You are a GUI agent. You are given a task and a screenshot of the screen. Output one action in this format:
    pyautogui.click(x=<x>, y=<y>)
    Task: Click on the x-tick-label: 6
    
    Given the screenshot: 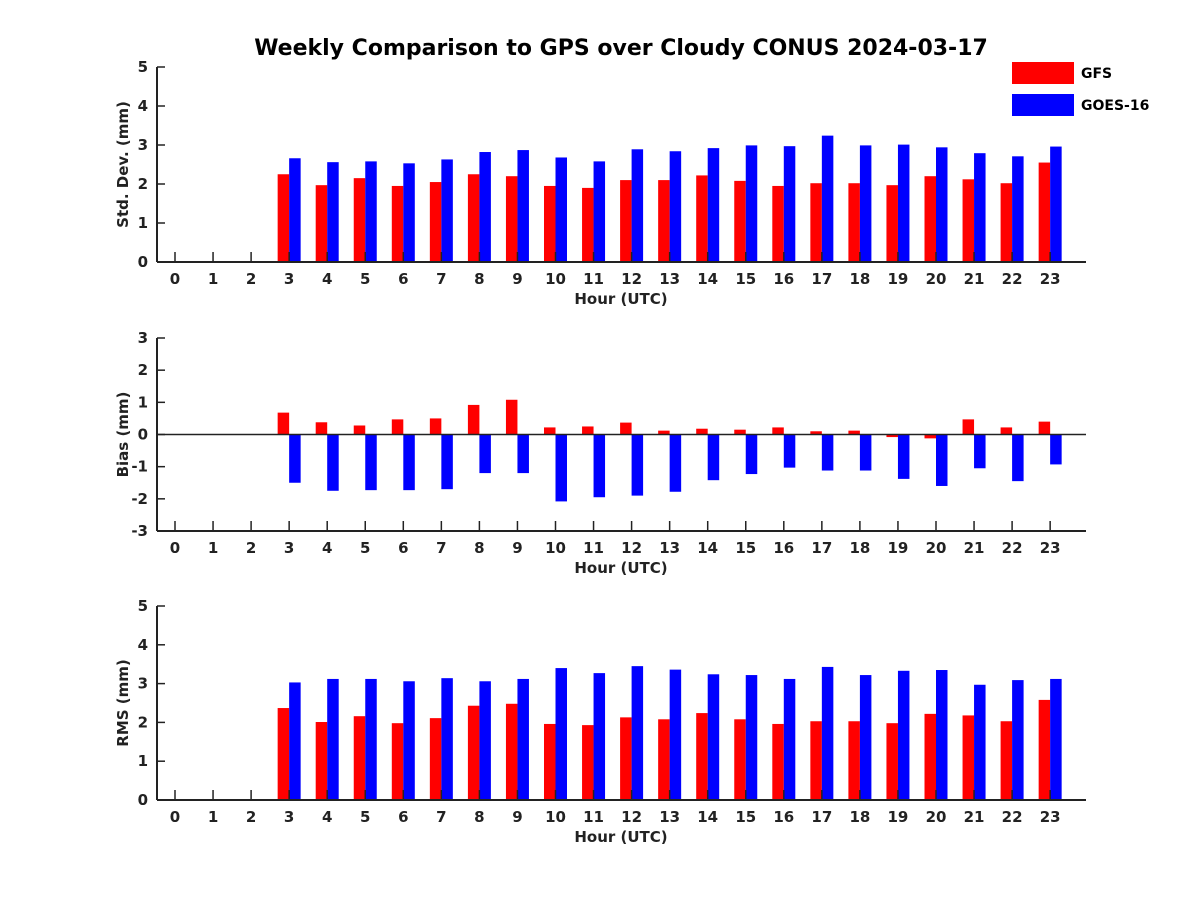 What is the action you would take?
    pyautogui.click(x=403, y=548)
    